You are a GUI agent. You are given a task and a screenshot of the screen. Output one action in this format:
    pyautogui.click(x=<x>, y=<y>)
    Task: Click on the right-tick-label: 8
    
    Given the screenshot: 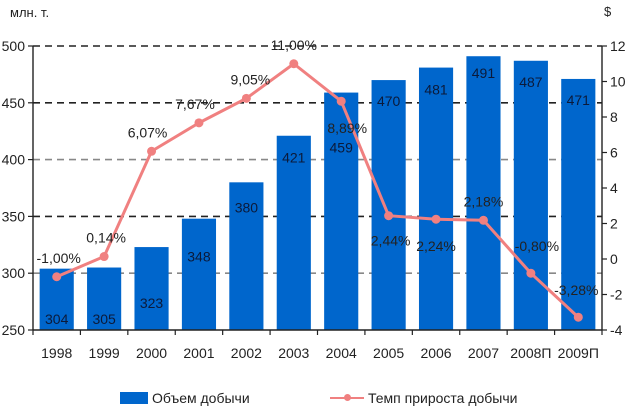 What is the action you would take?
    pyautogui.click(x=614, y=117)
    